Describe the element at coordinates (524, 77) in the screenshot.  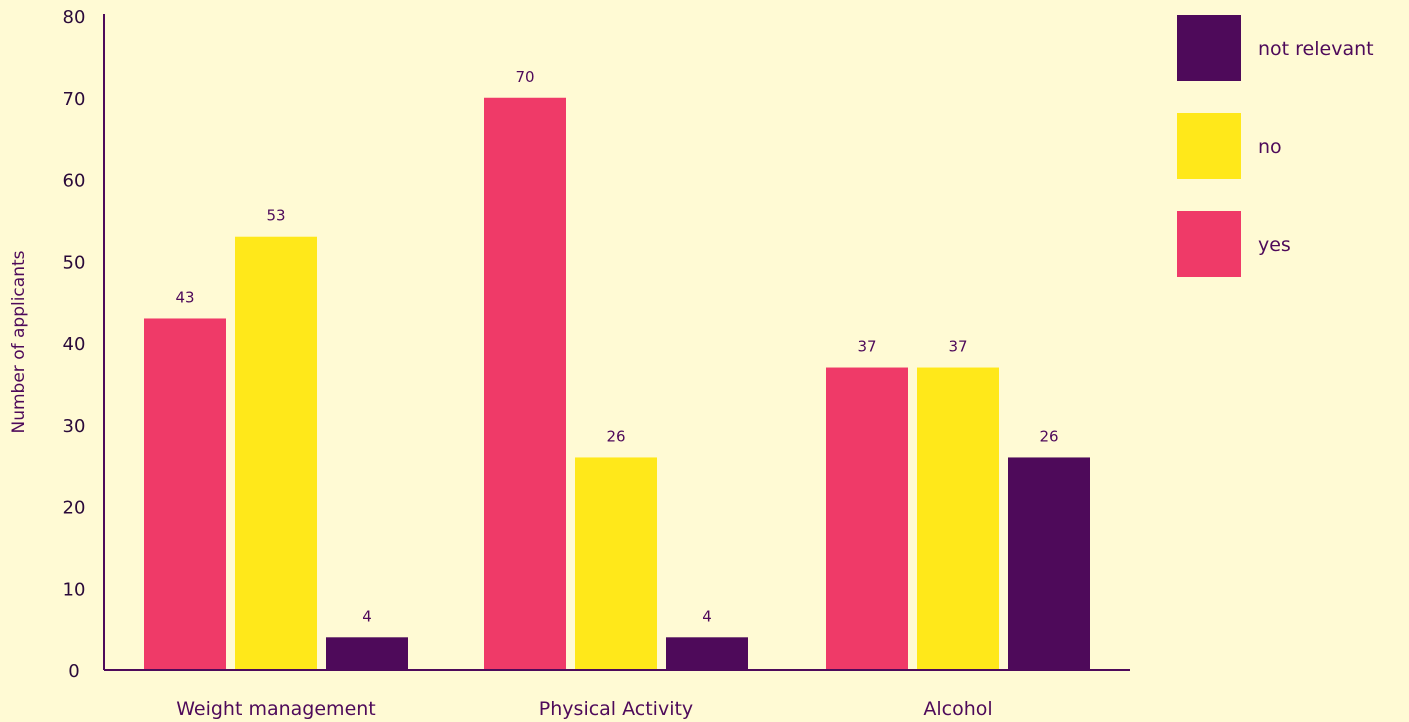
I see `data-label: 70` at that location.